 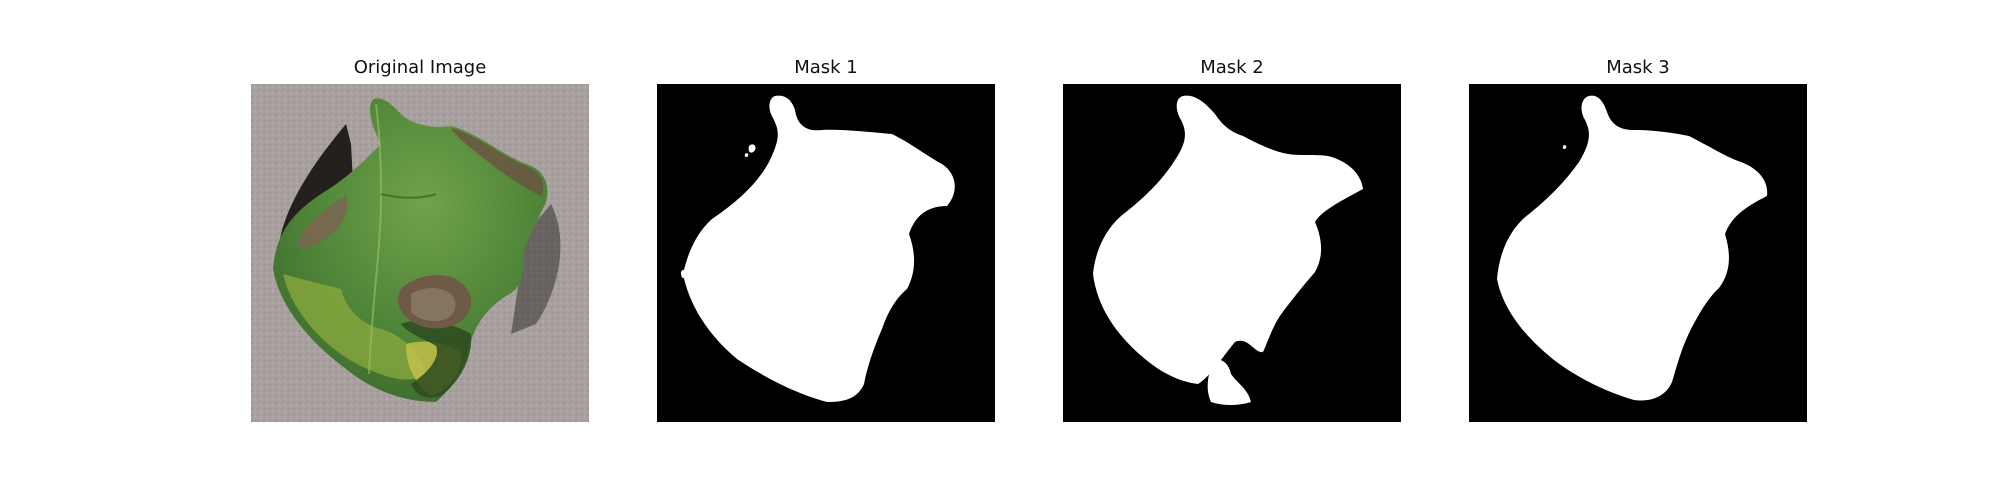 I want to click on mask-3-image, so click(x=1638, y=253).